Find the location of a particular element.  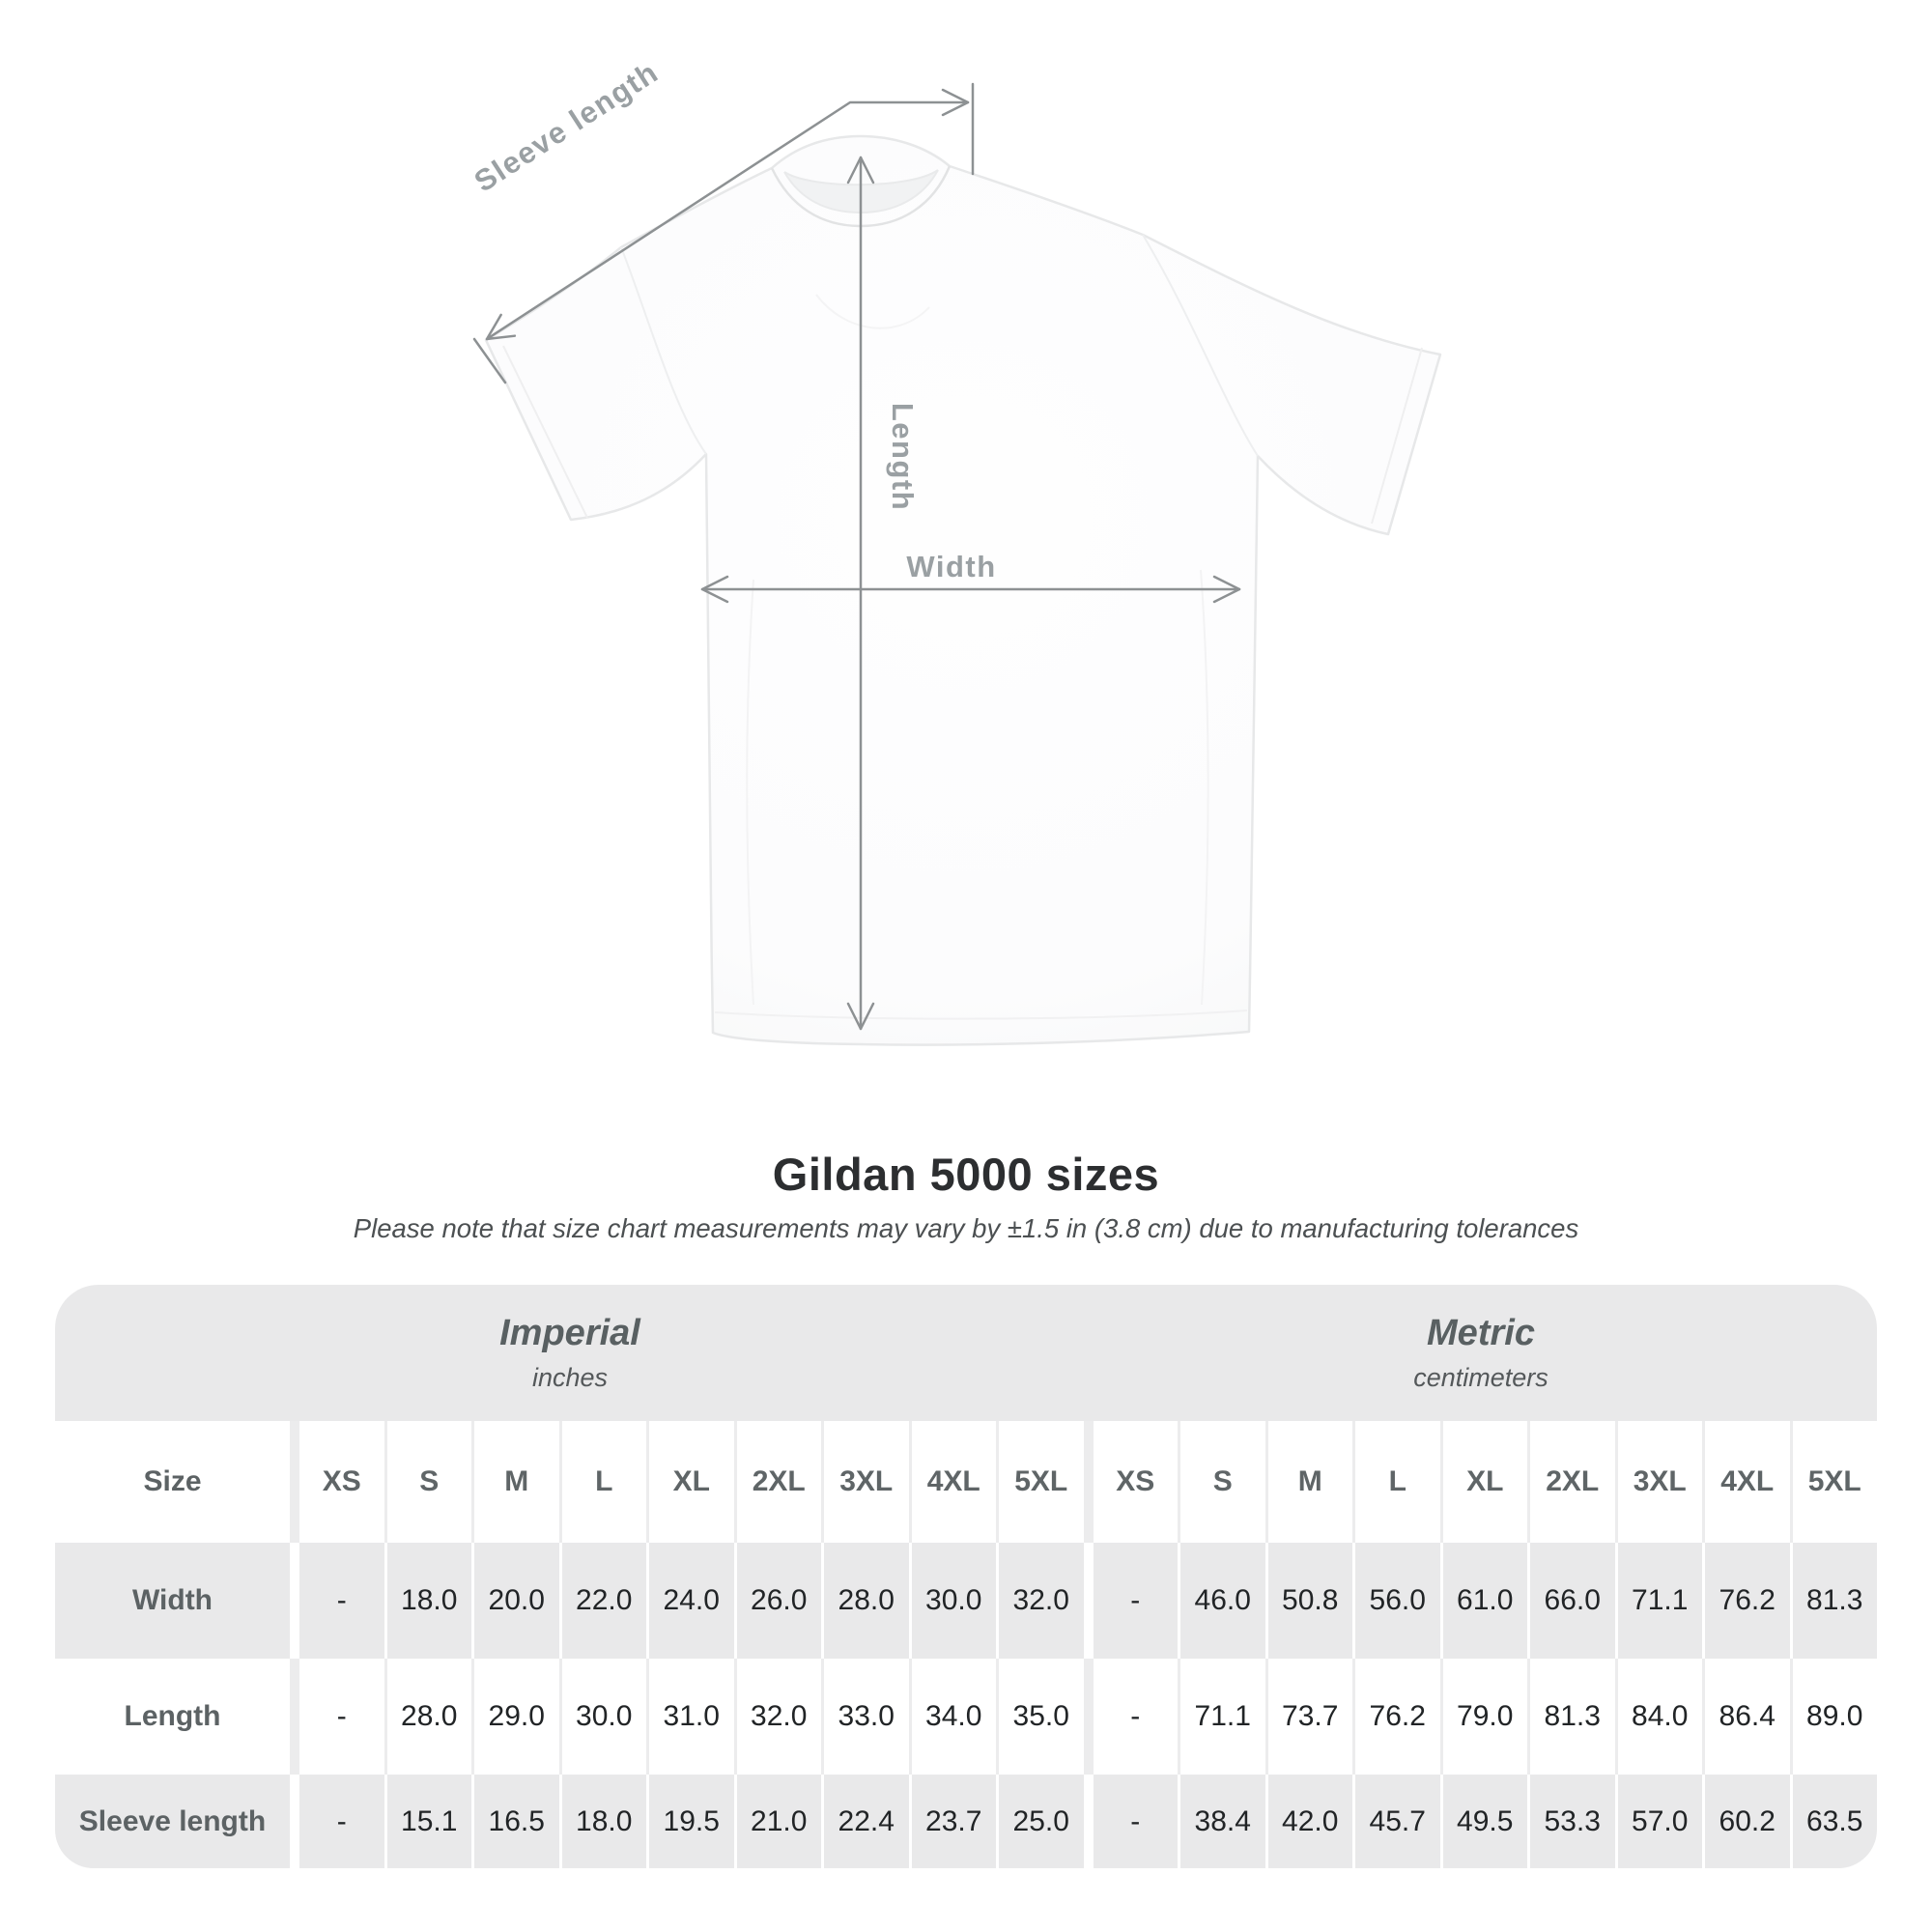

value-cell: 33.0 is located at coordinates (866, 1717).